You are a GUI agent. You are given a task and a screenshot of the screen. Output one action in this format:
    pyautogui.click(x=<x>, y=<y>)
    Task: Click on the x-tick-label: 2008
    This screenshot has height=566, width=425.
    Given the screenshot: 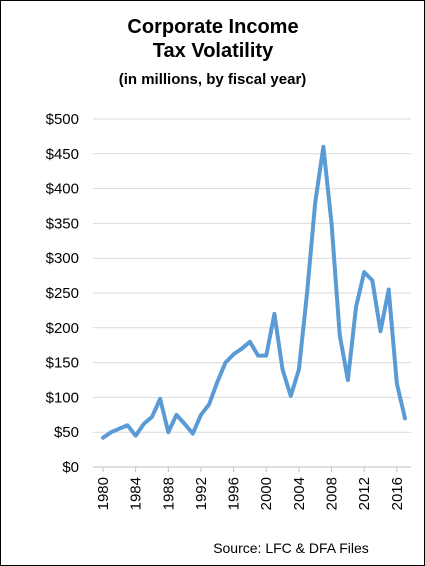 What is the action you would take?
    pyautogui.click(x=332, y=493)
    